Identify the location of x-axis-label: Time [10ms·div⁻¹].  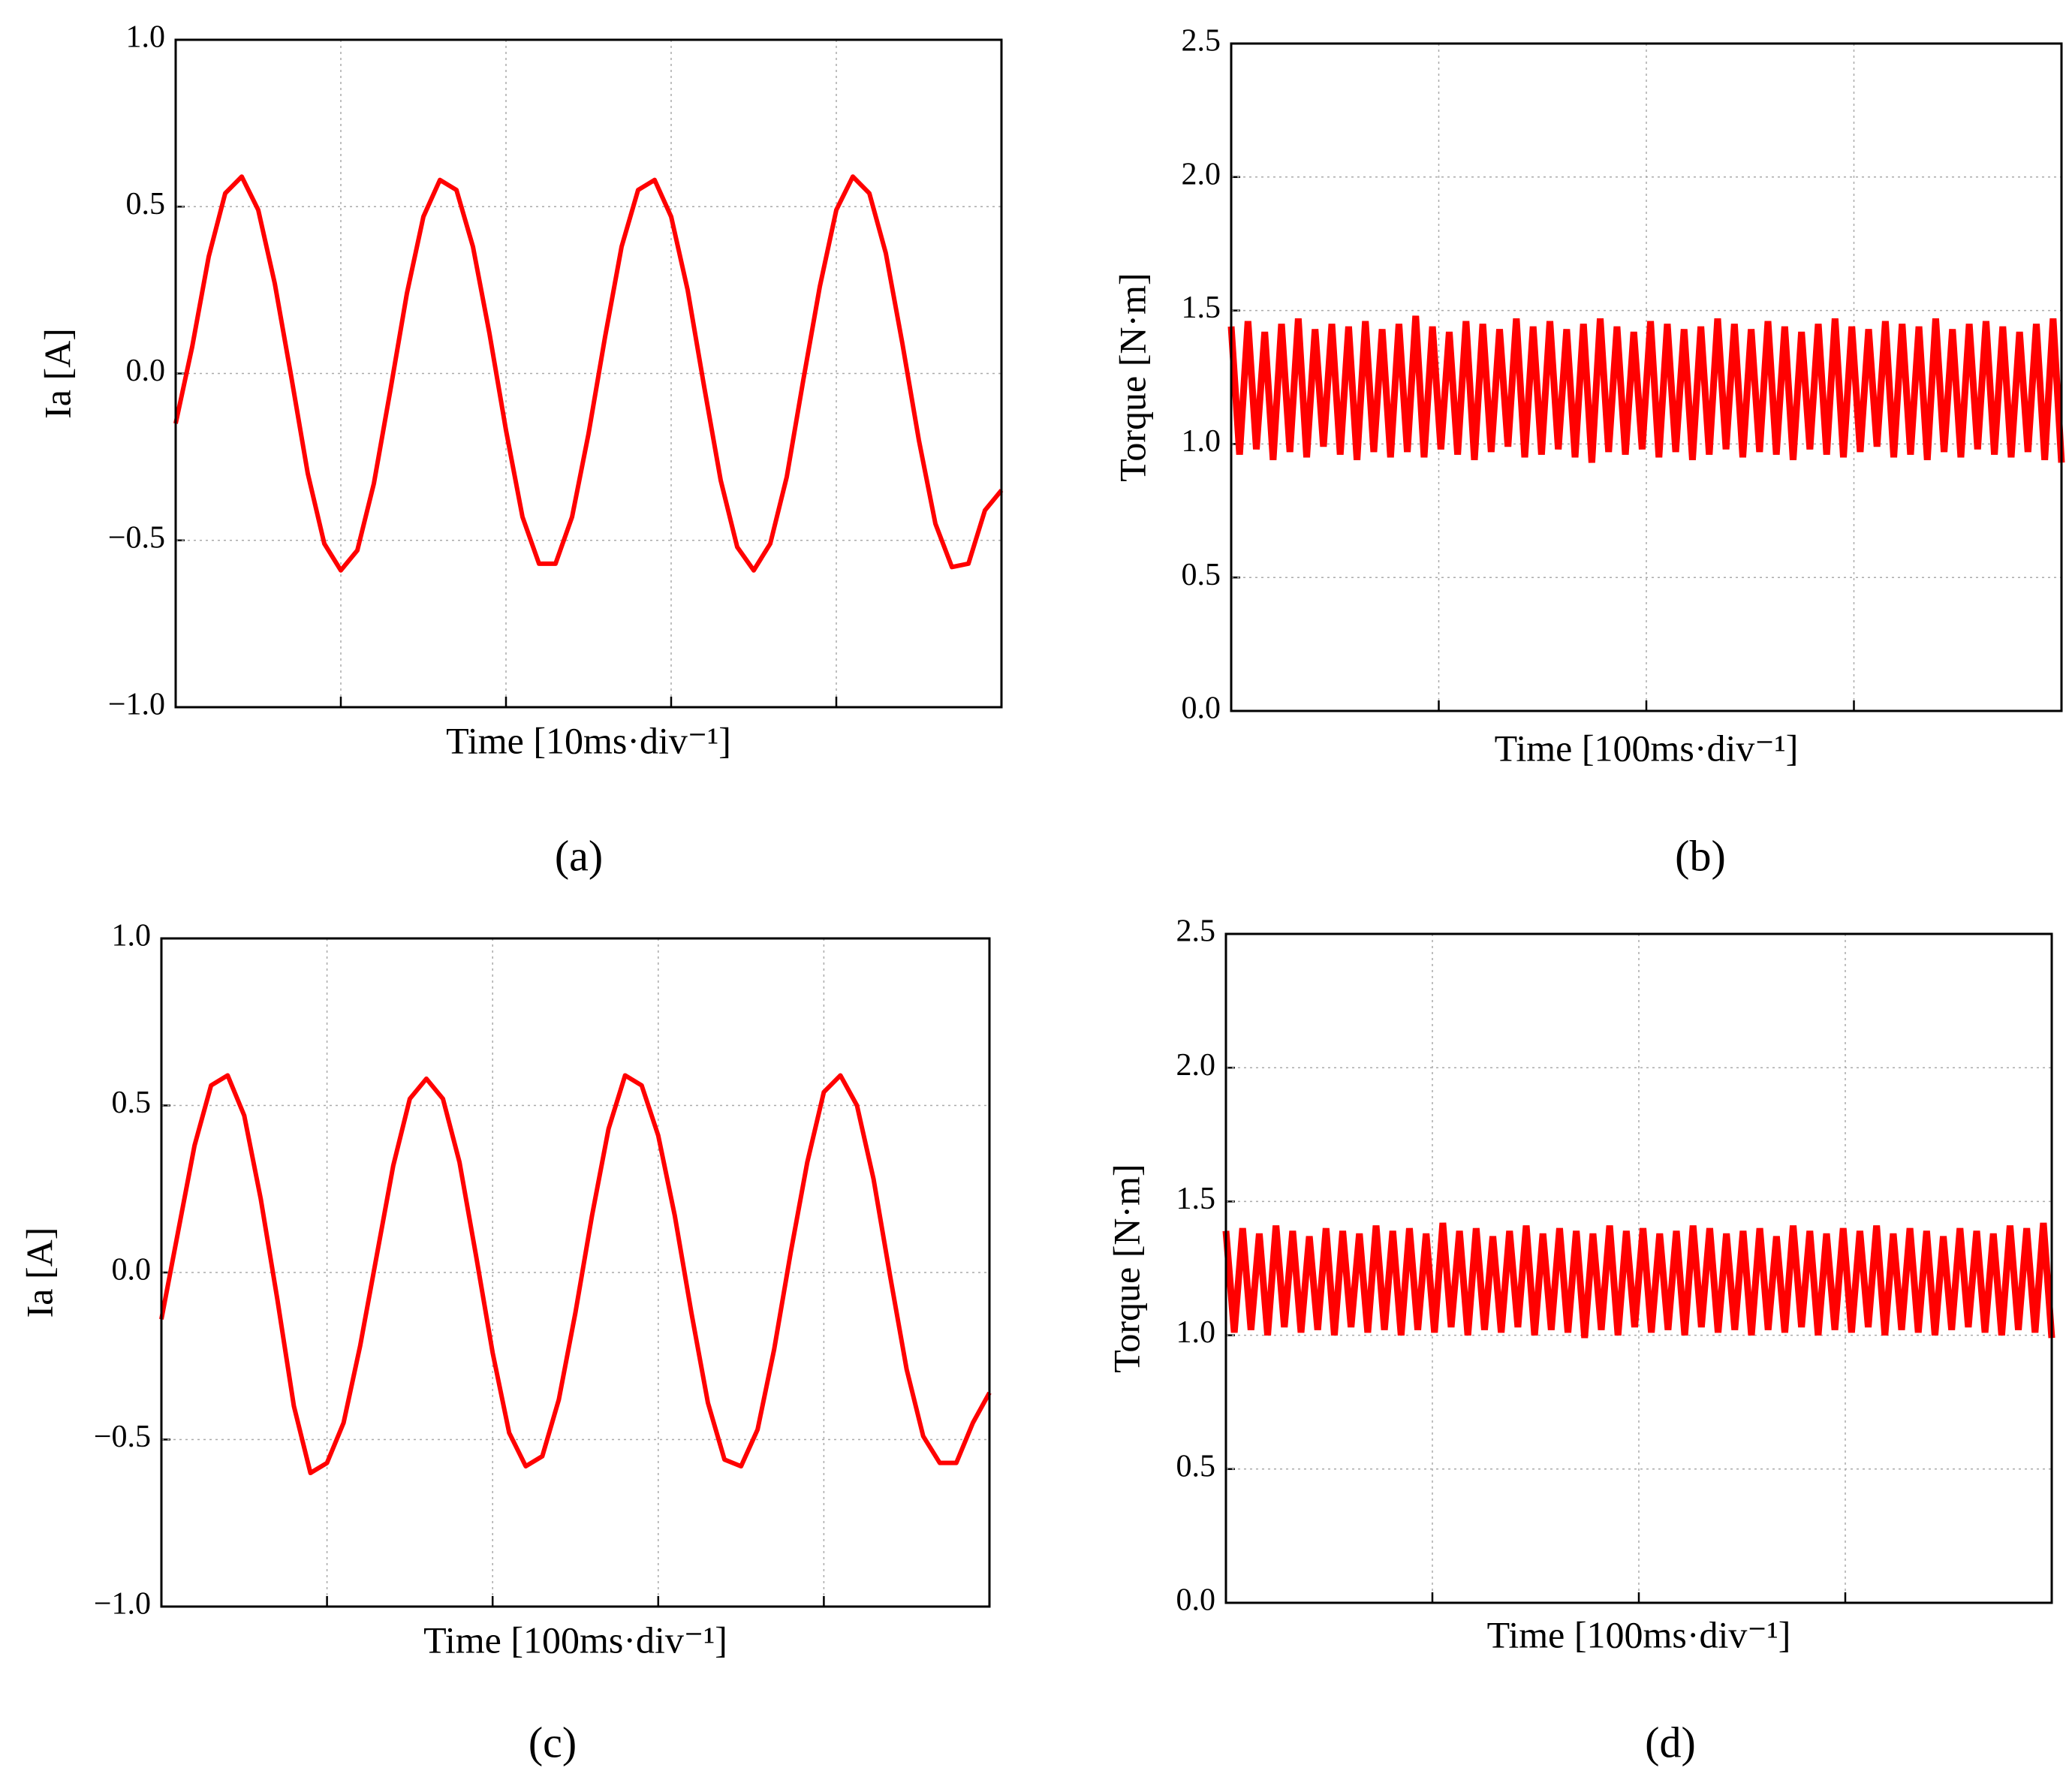
(588, 740).